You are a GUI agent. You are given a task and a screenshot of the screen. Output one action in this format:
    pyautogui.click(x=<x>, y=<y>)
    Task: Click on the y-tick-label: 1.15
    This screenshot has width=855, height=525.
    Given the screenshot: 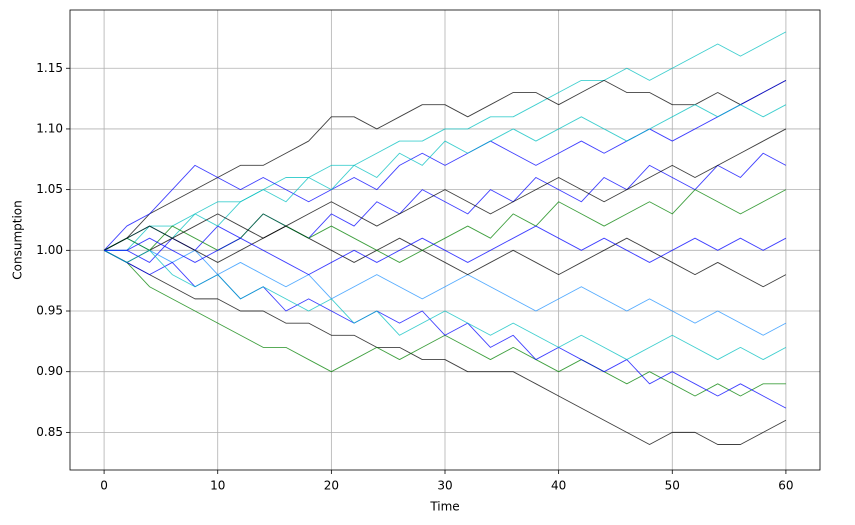 What is the action you would take?
    pyautogui.click(x=49, y=68)
    